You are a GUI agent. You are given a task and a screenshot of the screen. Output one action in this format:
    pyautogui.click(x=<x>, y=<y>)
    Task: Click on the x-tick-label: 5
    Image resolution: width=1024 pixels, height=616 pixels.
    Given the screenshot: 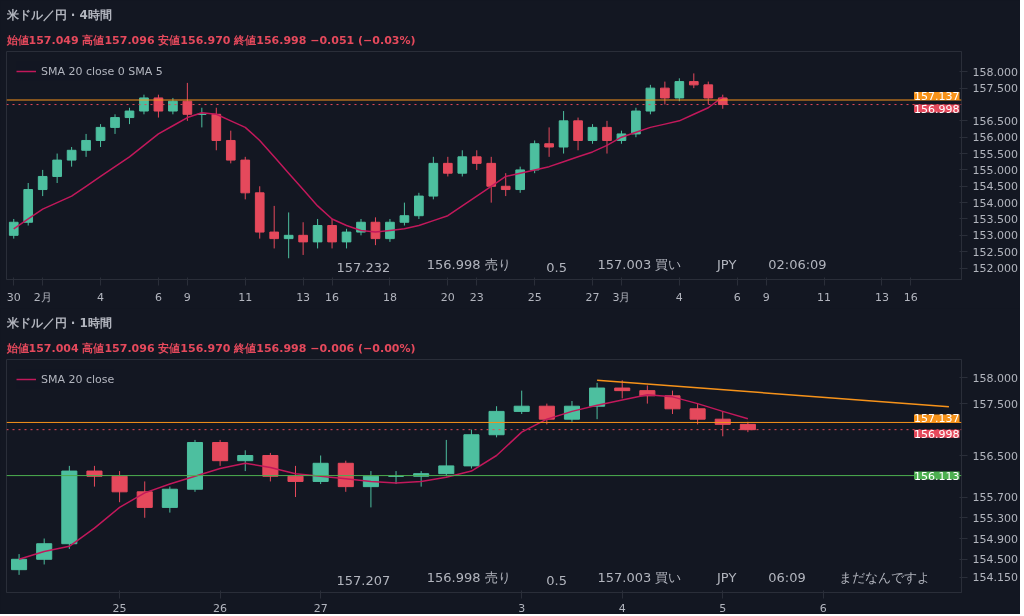 What is the action you would take?
    pyautogui.click(x=723, y=608)
    